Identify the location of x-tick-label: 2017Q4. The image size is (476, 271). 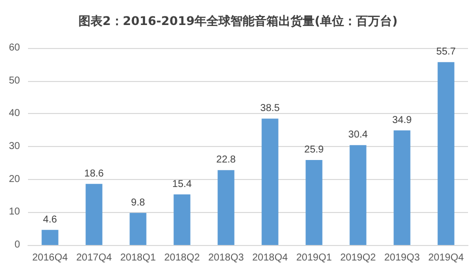
(94, 258).